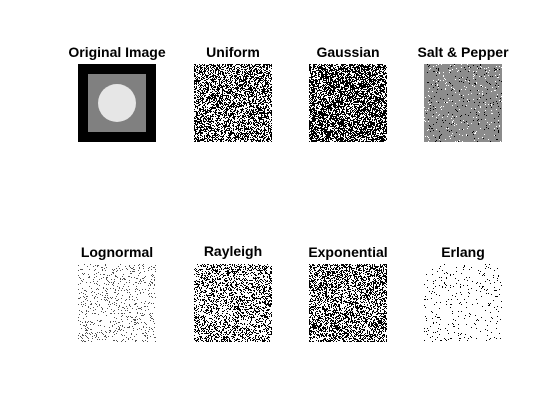 This screenshot has height=420, width=560. I want to click on rayleigh-noise-image, so click(233, 303).